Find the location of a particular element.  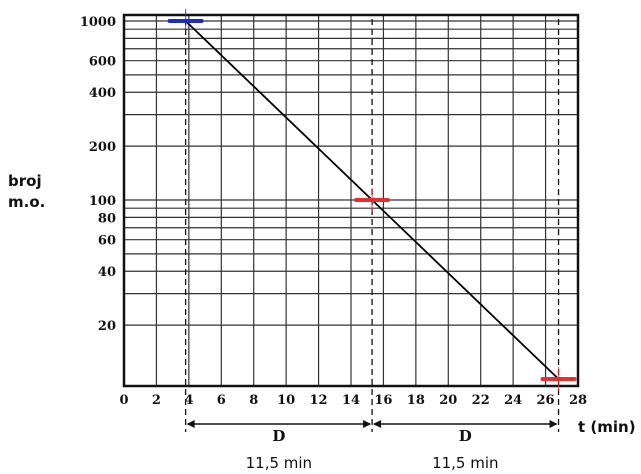

y-tick-label: 100 is located at coordinates (102, 201).